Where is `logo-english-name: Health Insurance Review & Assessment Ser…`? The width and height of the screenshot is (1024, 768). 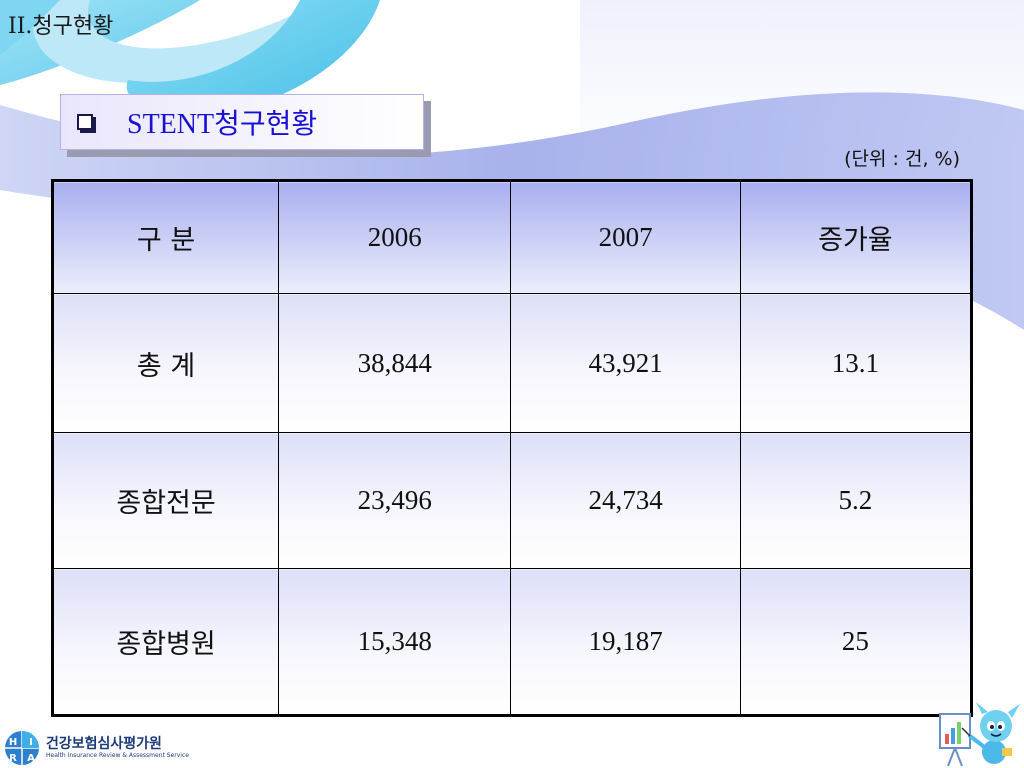 logo-english-name: Health Insurance Review & Assessment Ser… is located at coordinates (117, 755).